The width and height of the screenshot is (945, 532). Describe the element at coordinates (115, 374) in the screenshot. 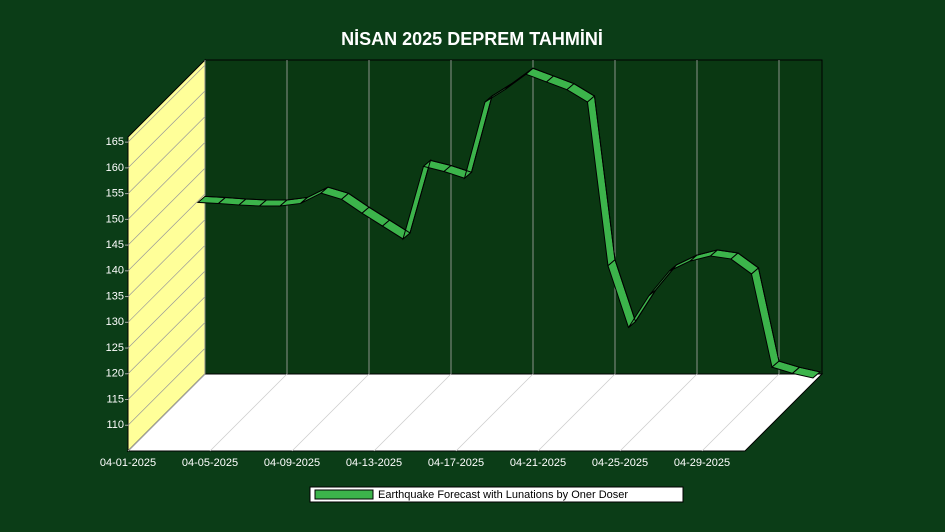

I see `y-tick-label: 120` at that location.